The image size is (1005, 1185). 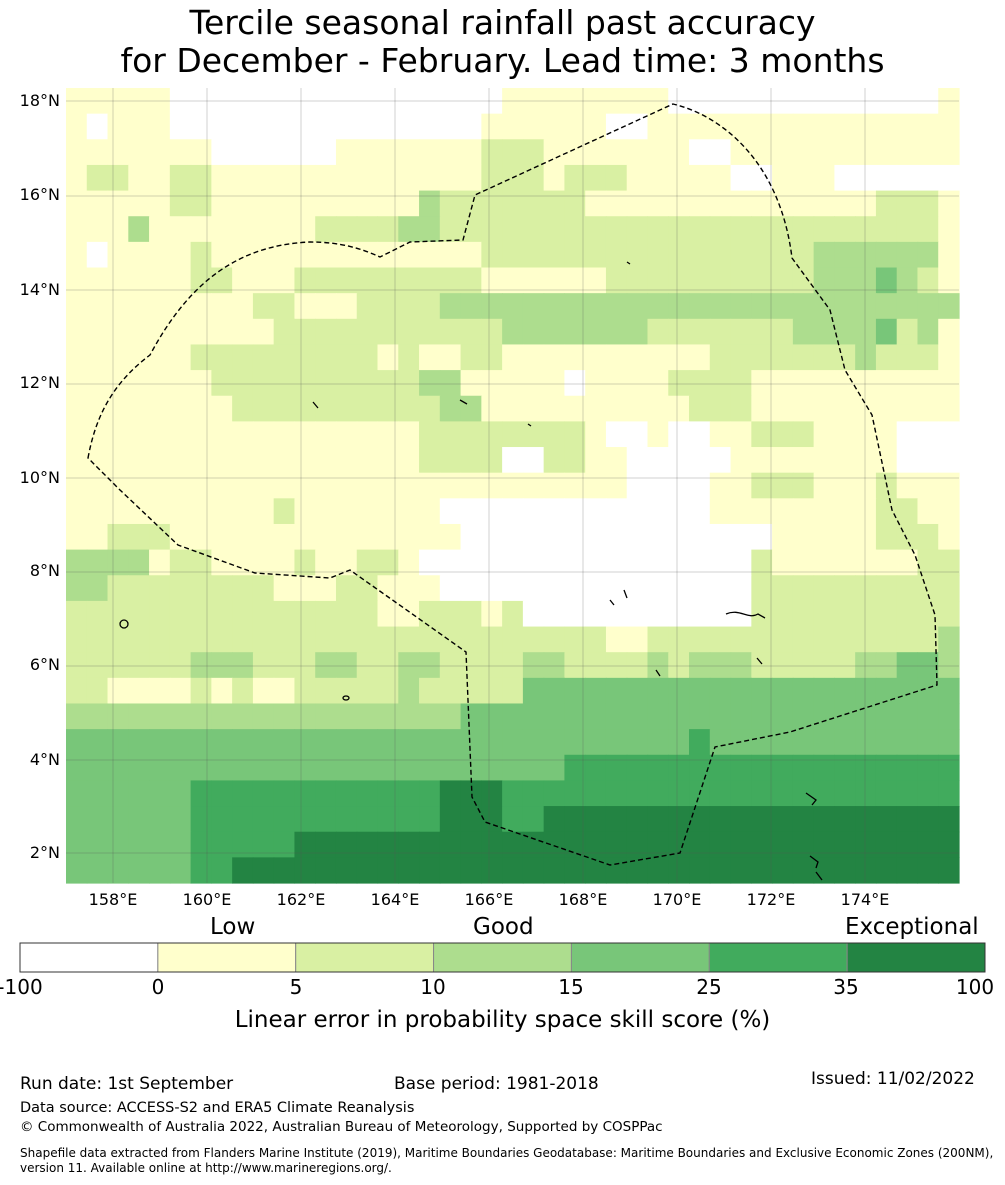 What do you see at coordinates (44, 852) in the screenshot?
I see `lat-label: 2°N` at bounding box center [44, 852].